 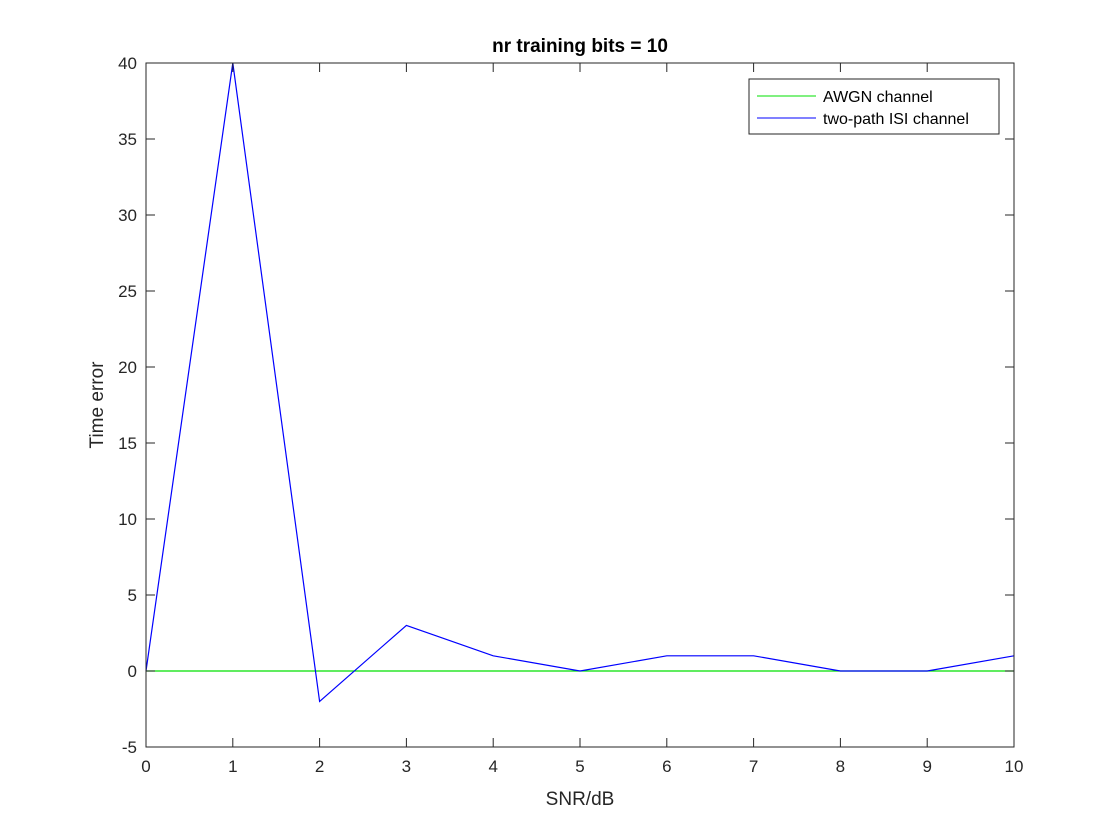 I want to click on y-tick-label: -5, so click(x=129, y=747).